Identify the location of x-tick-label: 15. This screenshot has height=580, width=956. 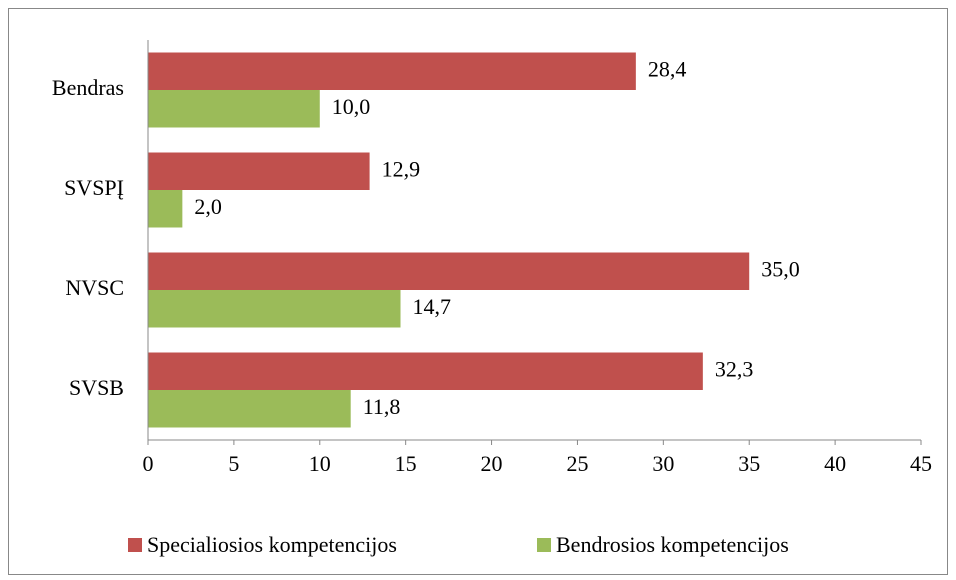
(406, 463).